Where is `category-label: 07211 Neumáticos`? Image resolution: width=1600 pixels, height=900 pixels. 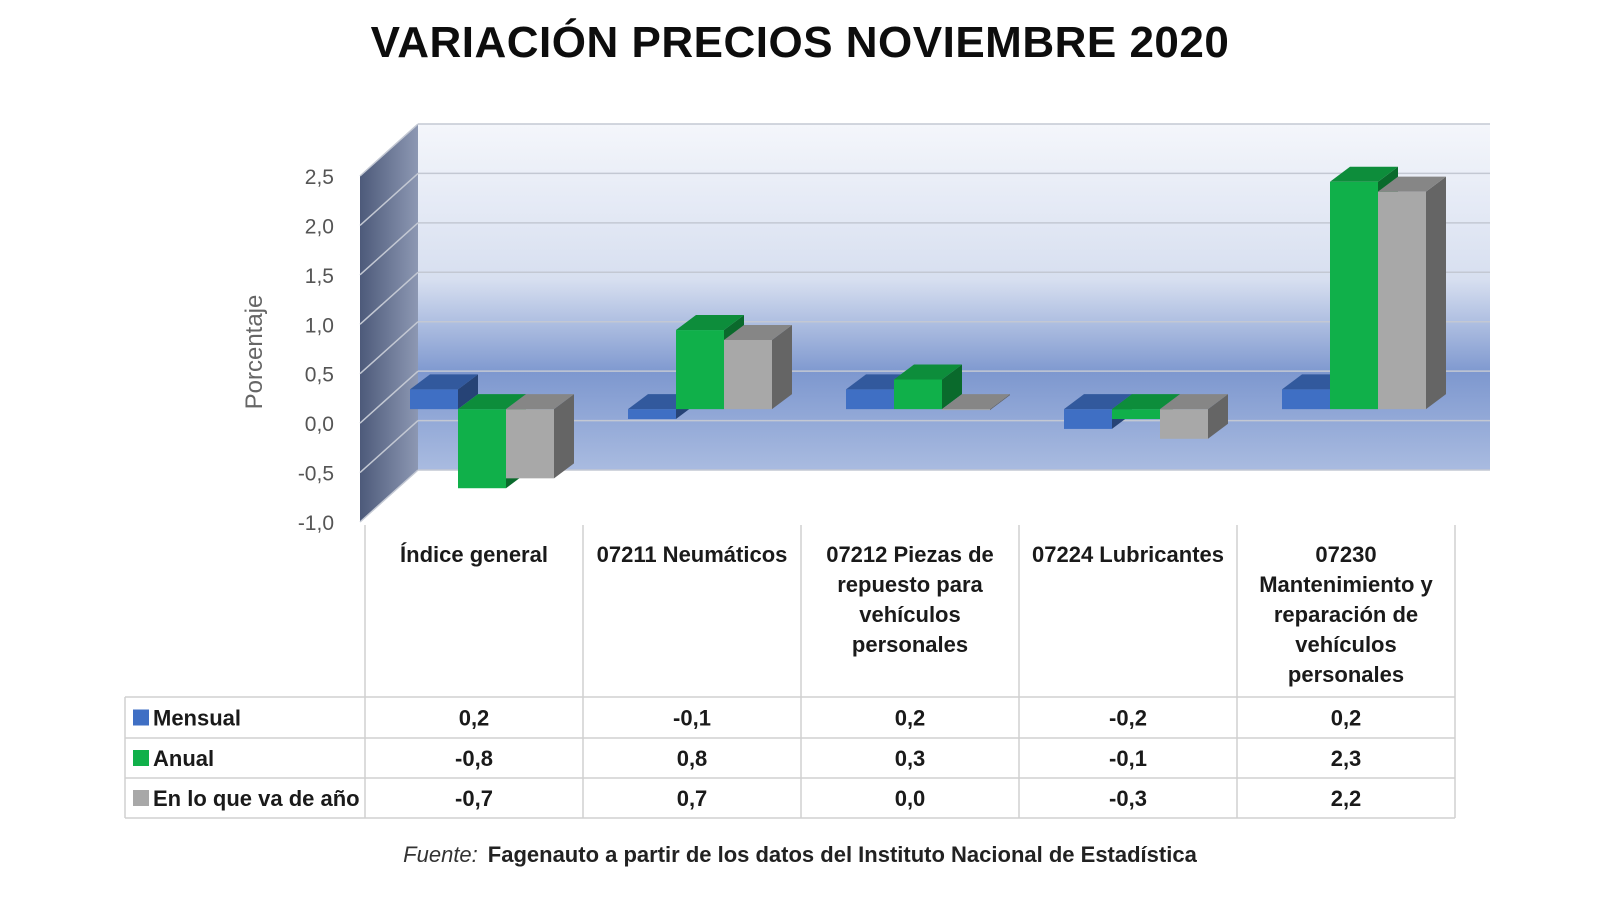
category-label: 07211 Neumáticos is located at coordinates (692, 554).